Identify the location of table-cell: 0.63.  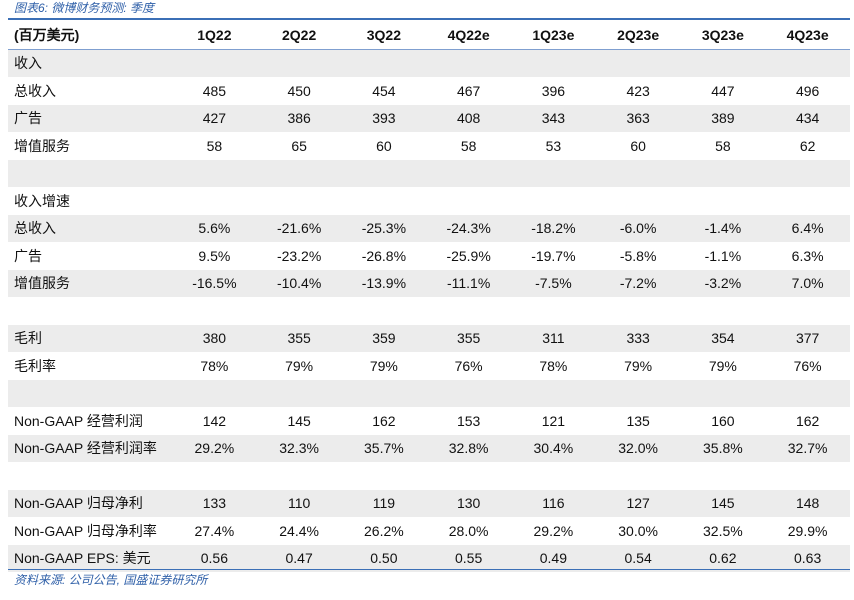
(807, 558).